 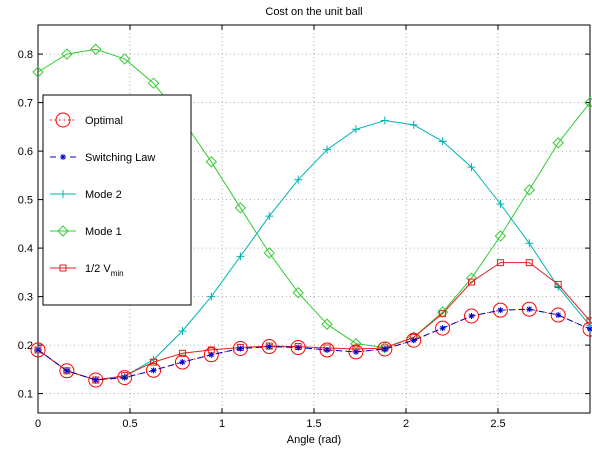 What do you see at coordinates (25, 395) in the screenshot?
I see `y-tick-label: 0.1` at bounding box center [25, 395].